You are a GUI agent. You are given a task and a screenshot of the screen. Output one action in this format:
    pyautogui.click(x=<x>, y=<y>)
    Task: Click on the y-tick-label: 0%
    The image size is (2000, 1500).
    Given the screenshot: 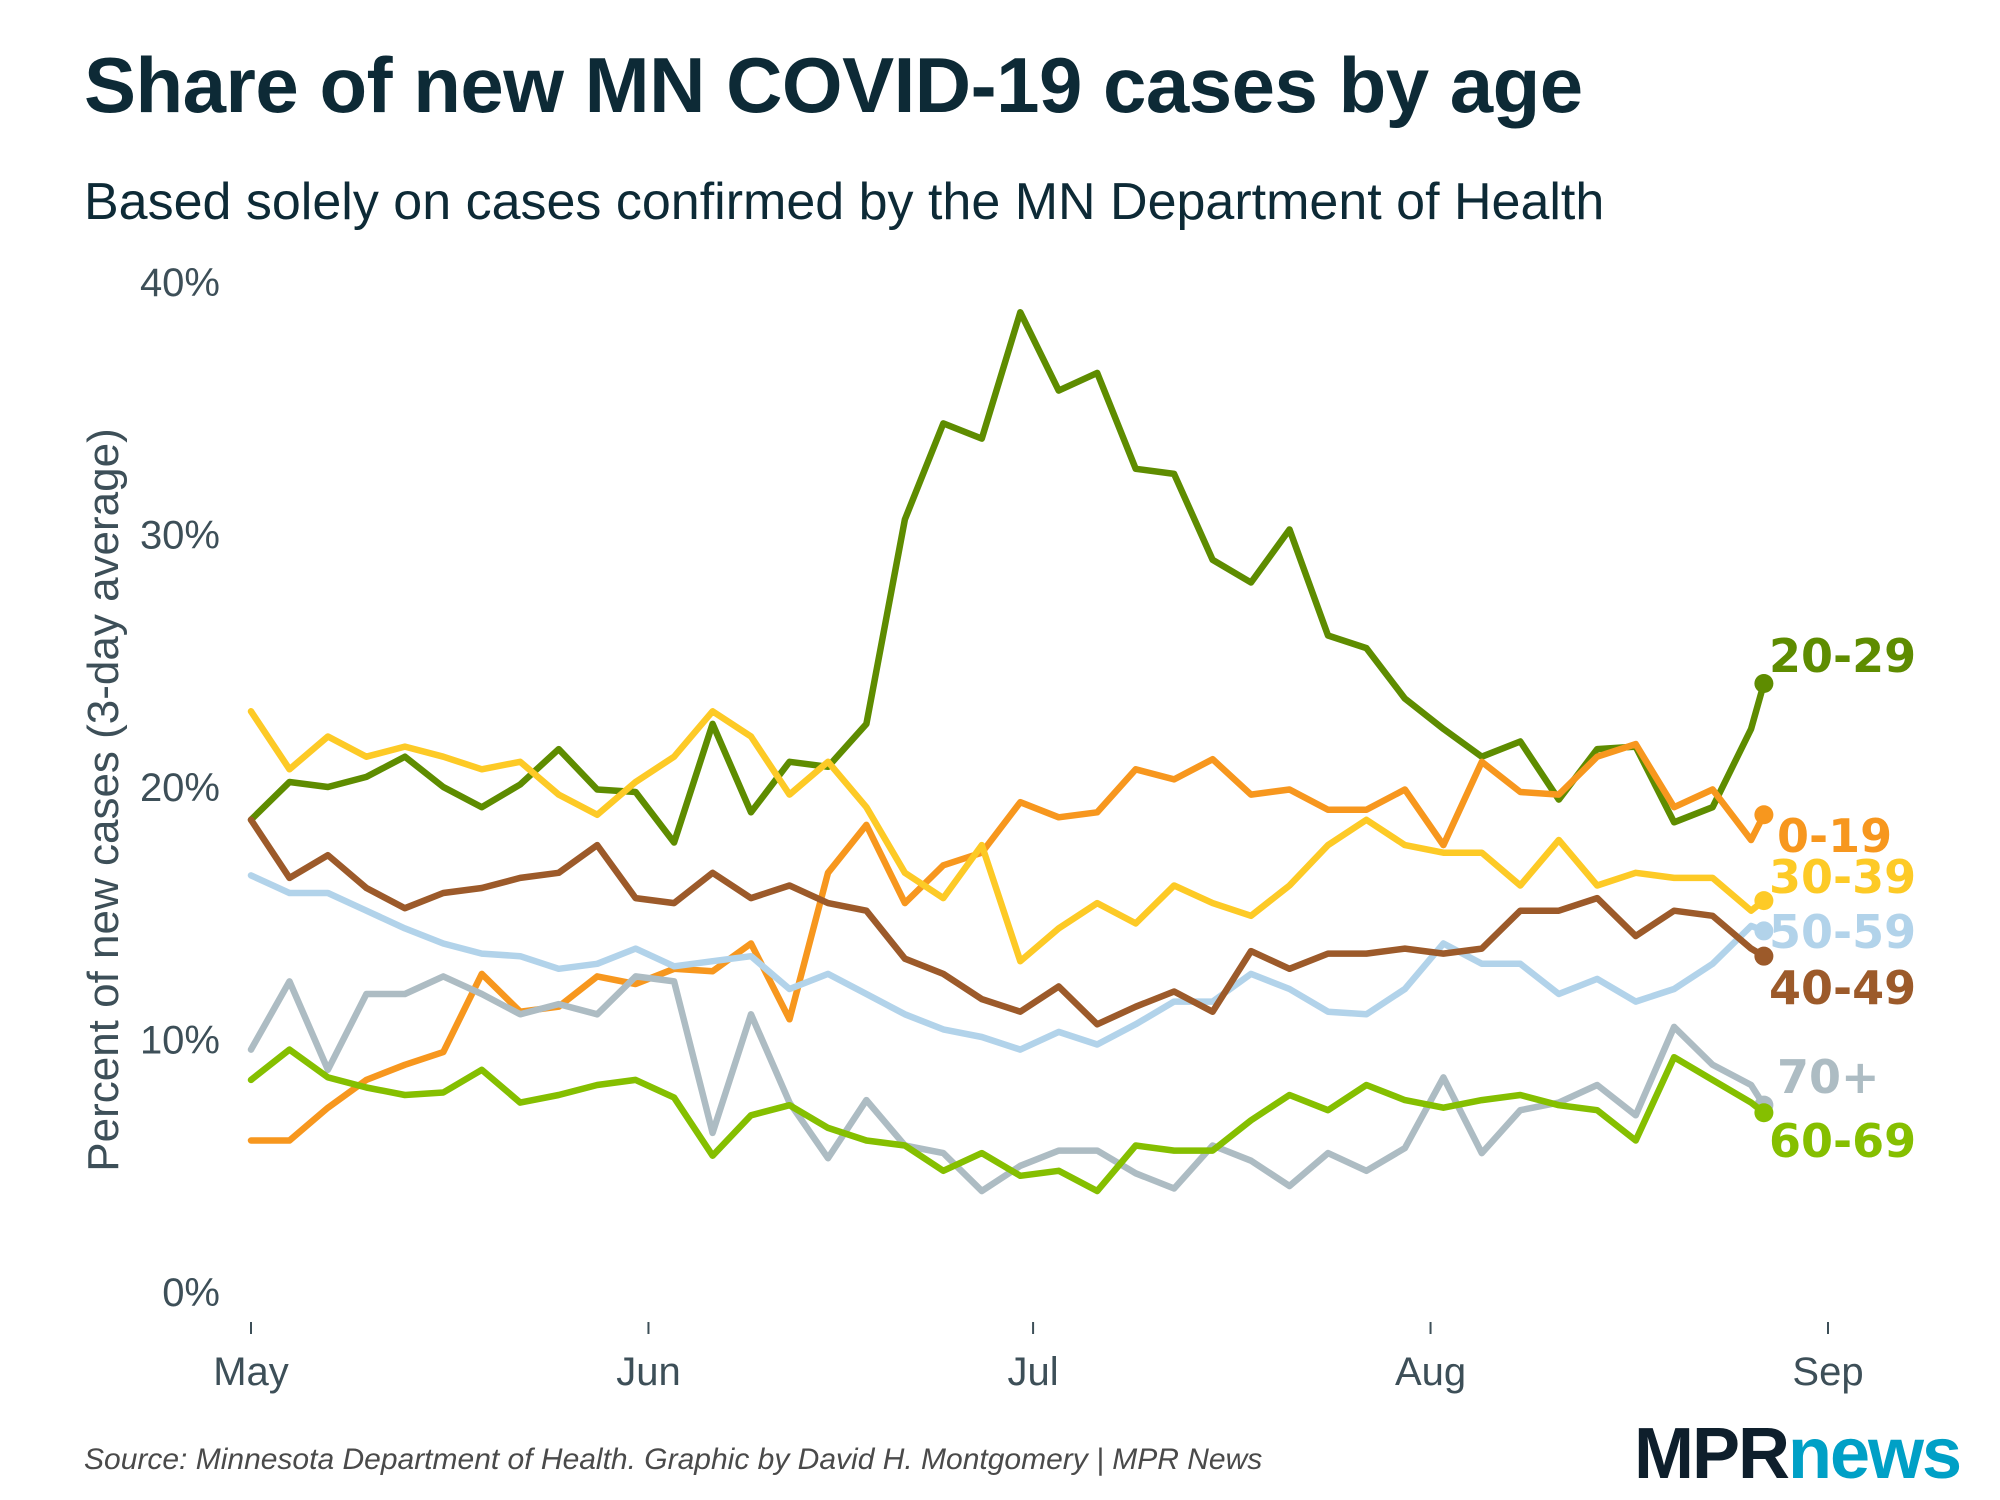 What is the action you would take?
    pyautogui.click(x=191, y=1293)
    